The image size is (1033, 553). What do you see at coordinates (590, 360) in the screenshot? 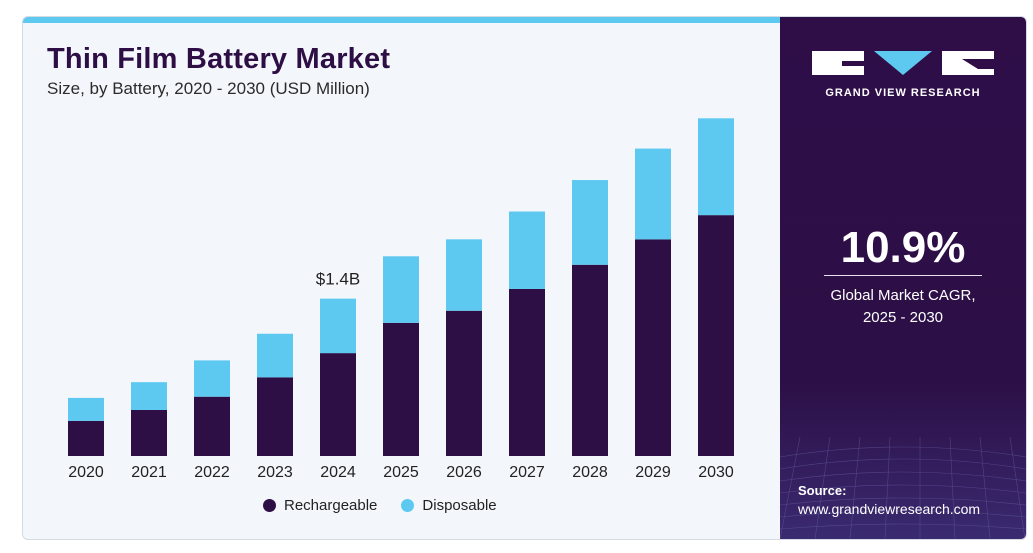
I see `bar-rechargeable-2028` at bounding box center [590, 360].